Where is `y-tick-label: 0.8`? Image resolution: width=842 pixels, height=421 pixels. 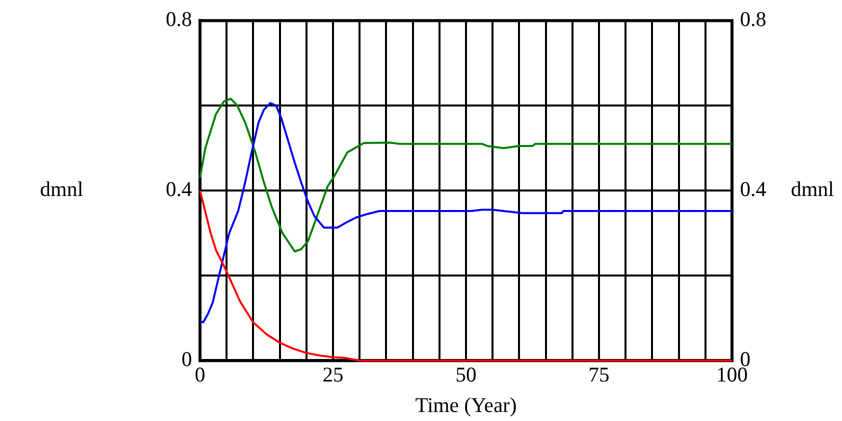 y-tick-label: 0.8 is located at coordinates (179, 19).